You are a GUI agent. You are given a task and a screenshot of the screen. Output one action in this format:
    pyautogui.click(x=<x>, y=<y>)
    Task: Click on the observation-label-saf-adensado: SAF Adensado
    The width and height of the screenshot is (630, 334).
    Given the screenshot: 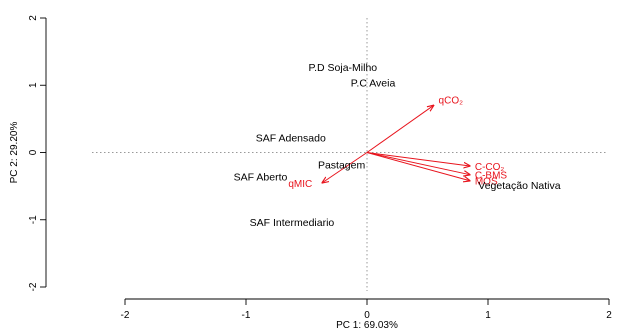 What is the action you would take?
    pyautogui.click(x=291, y=139)
    